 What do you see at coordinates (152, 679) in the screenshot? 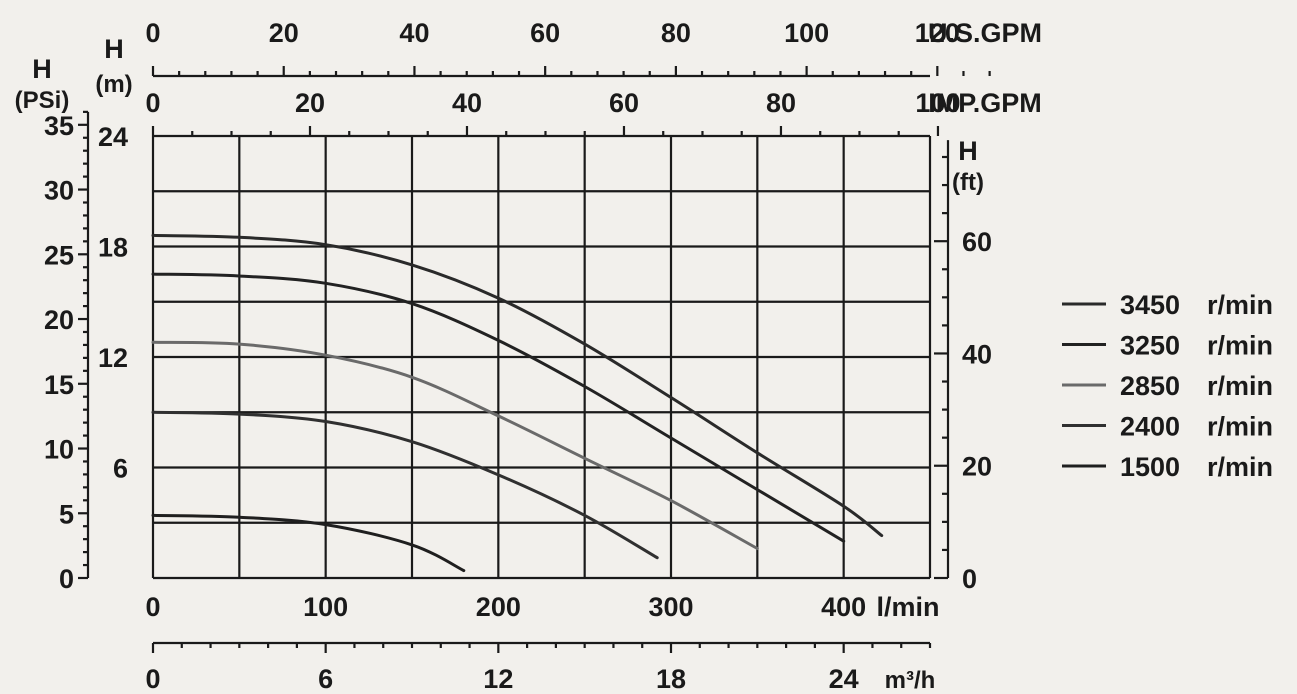
I see `x-tick-label-m3h: 0` at bounding box center [152, 679].